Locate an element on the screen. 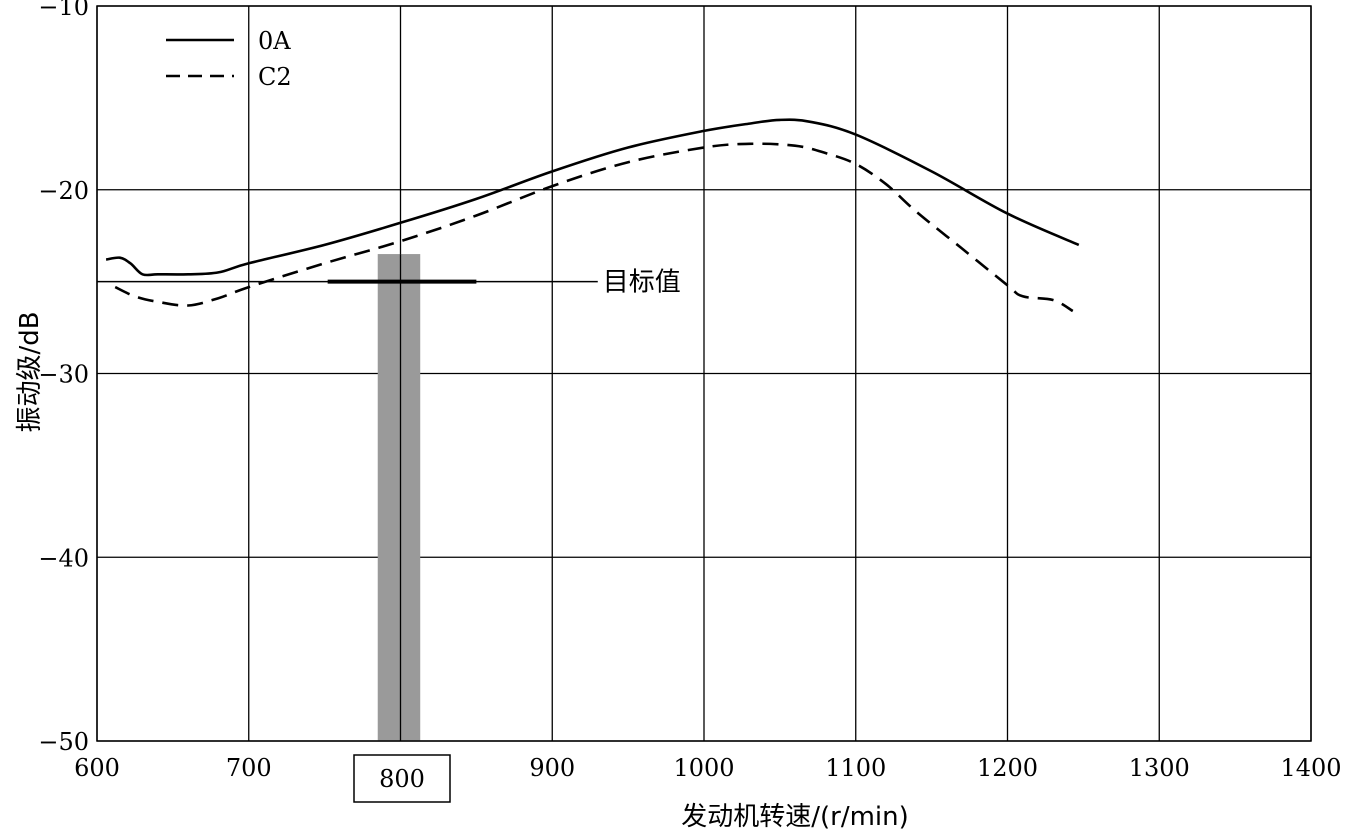 The image size is (1347, 834). x-tick-label-8: 1400 is located at coordinates (1310, 768).